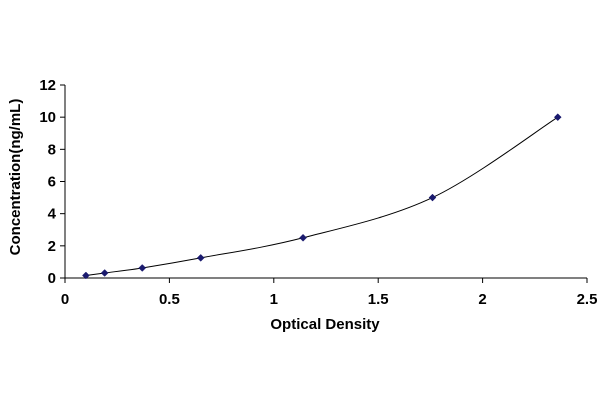  What do you see at coordinates (52, 246) in the screenshot?
I see `y-tick-label: 2` at bounding box center [52, 246].